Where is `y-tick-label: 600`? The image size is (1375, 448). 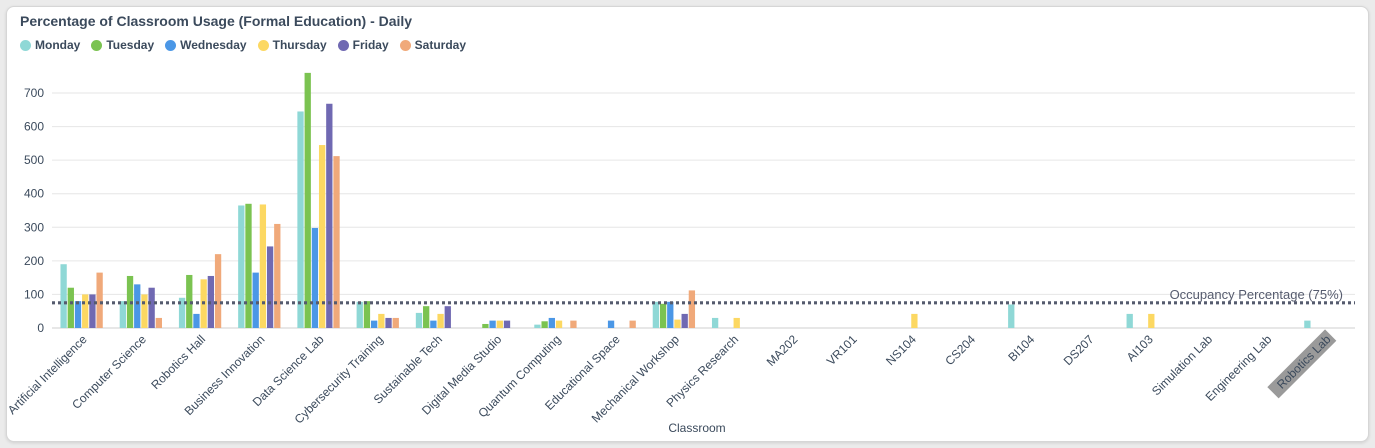
y-tick-label: 600 is located at coordinates (34, 127).